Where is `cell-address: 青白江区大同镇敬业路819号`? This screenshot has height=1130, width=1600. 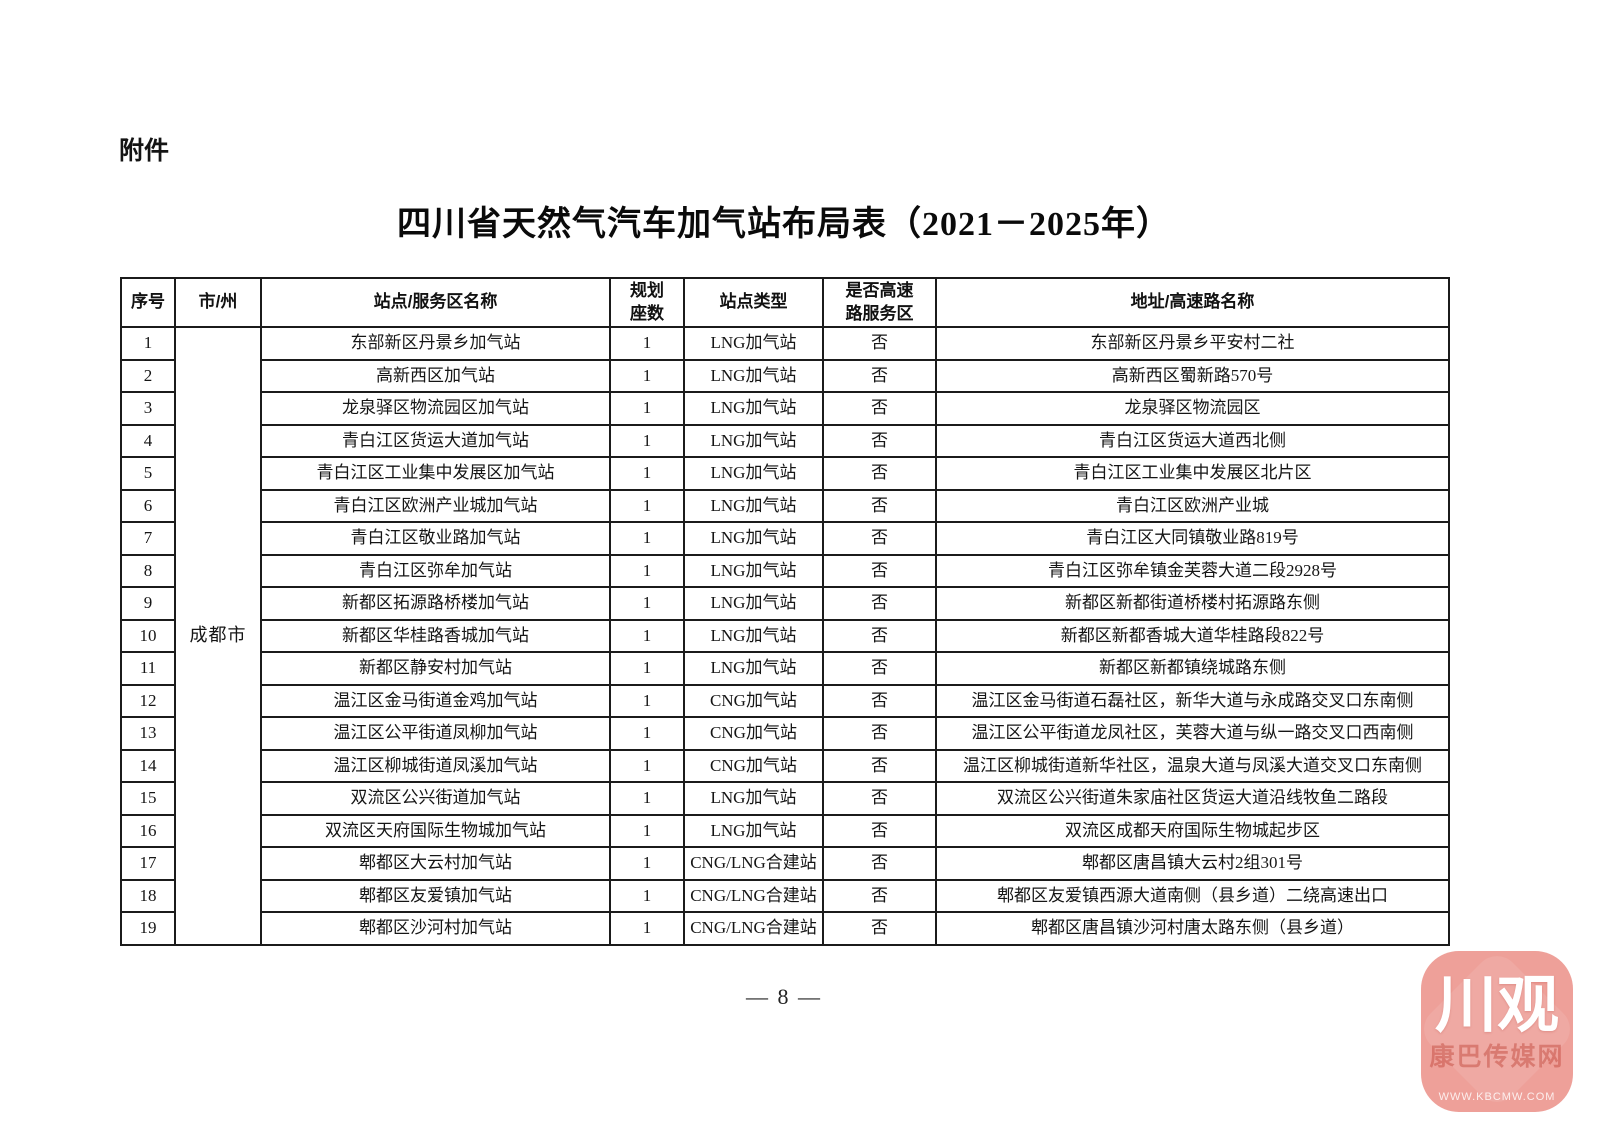
cell-address: 青白江区大同镇敬业路819号 is located at coordinates (1192, 538).